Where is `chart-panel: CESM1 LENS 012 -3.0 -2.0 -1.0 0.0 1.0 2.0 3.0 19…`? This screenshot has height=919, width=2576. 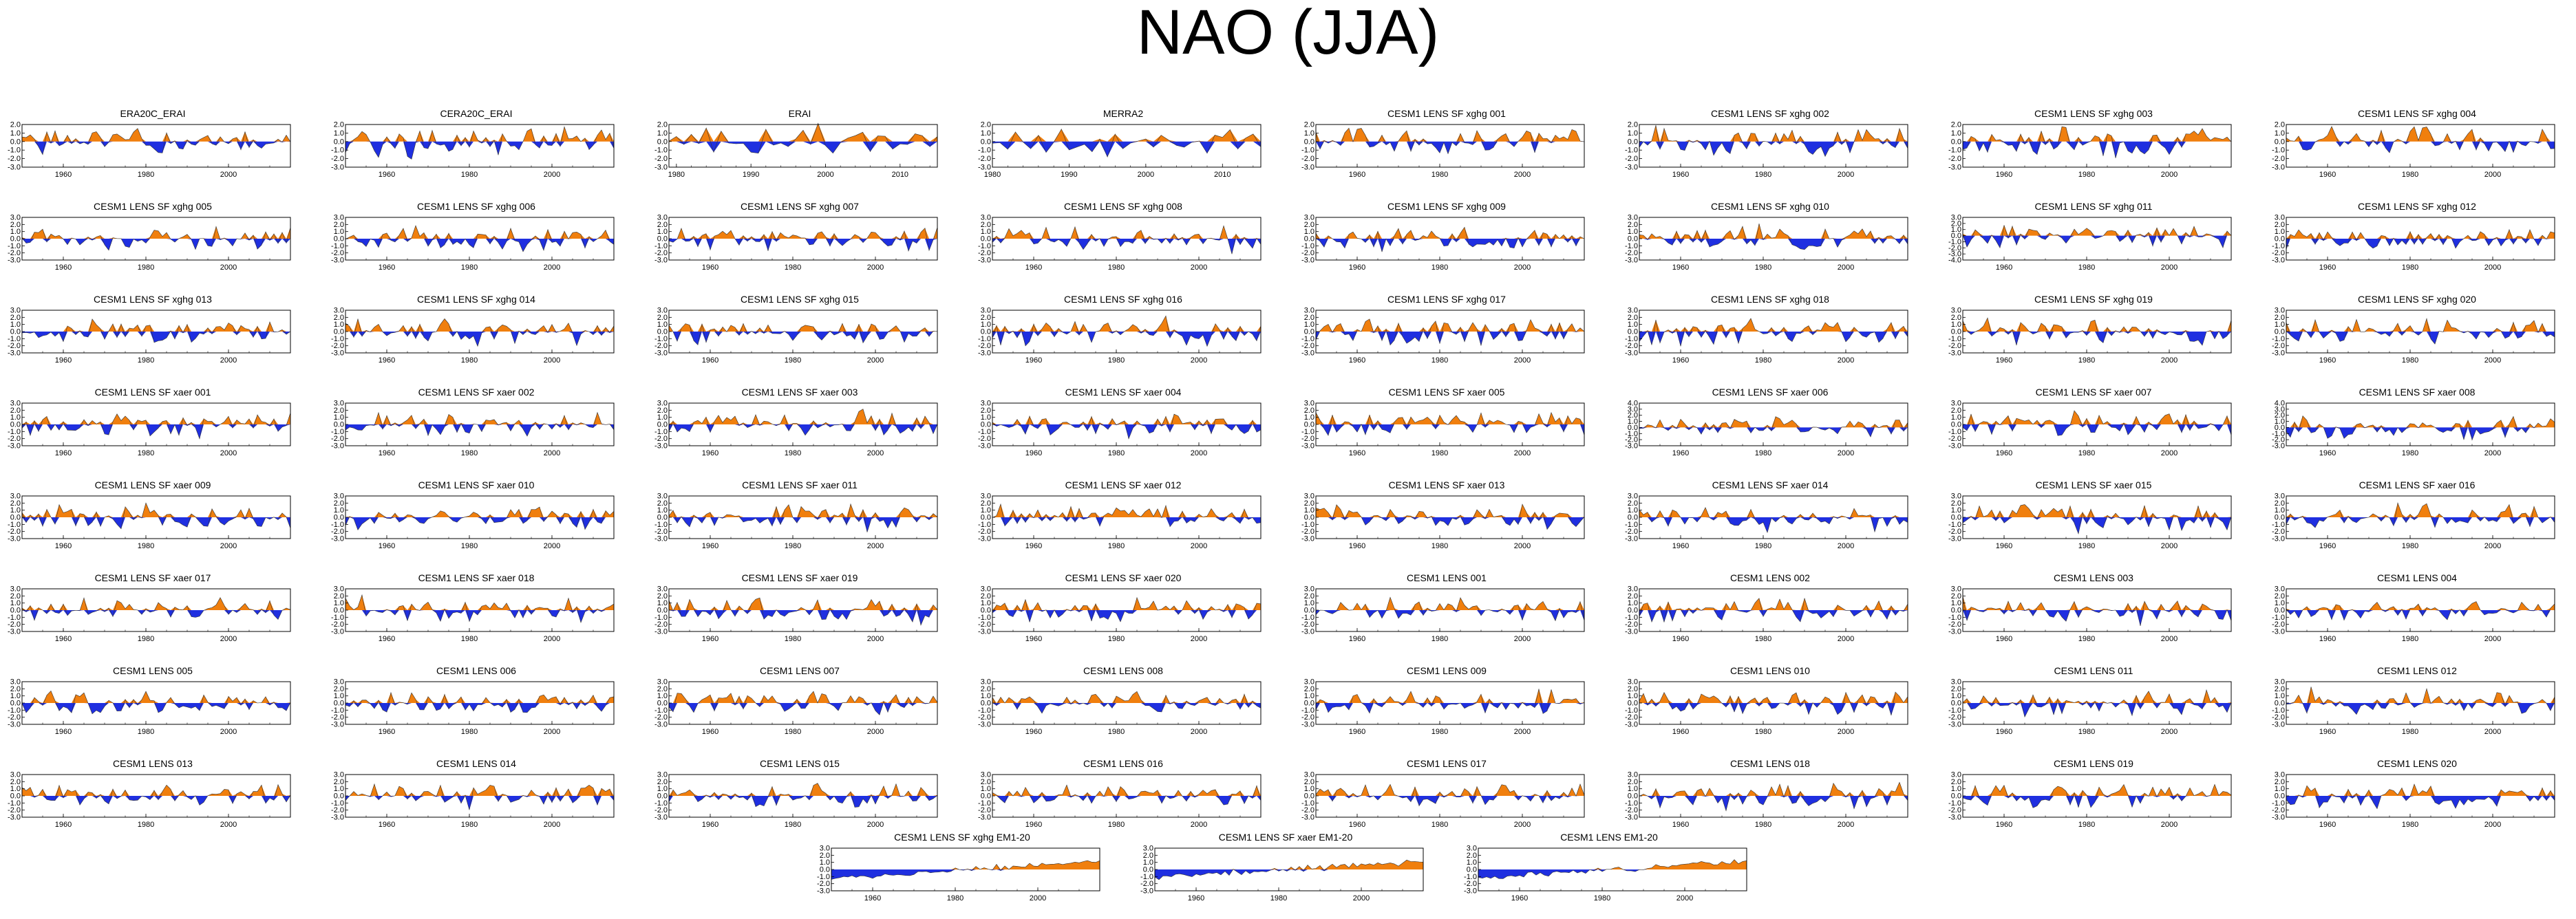 chart-panel: CESM1 LENS 012 -3.0 -2.0 -1.0 0.0 1.0 2.0 3.0 19… is located at coordinates (2417, 705).